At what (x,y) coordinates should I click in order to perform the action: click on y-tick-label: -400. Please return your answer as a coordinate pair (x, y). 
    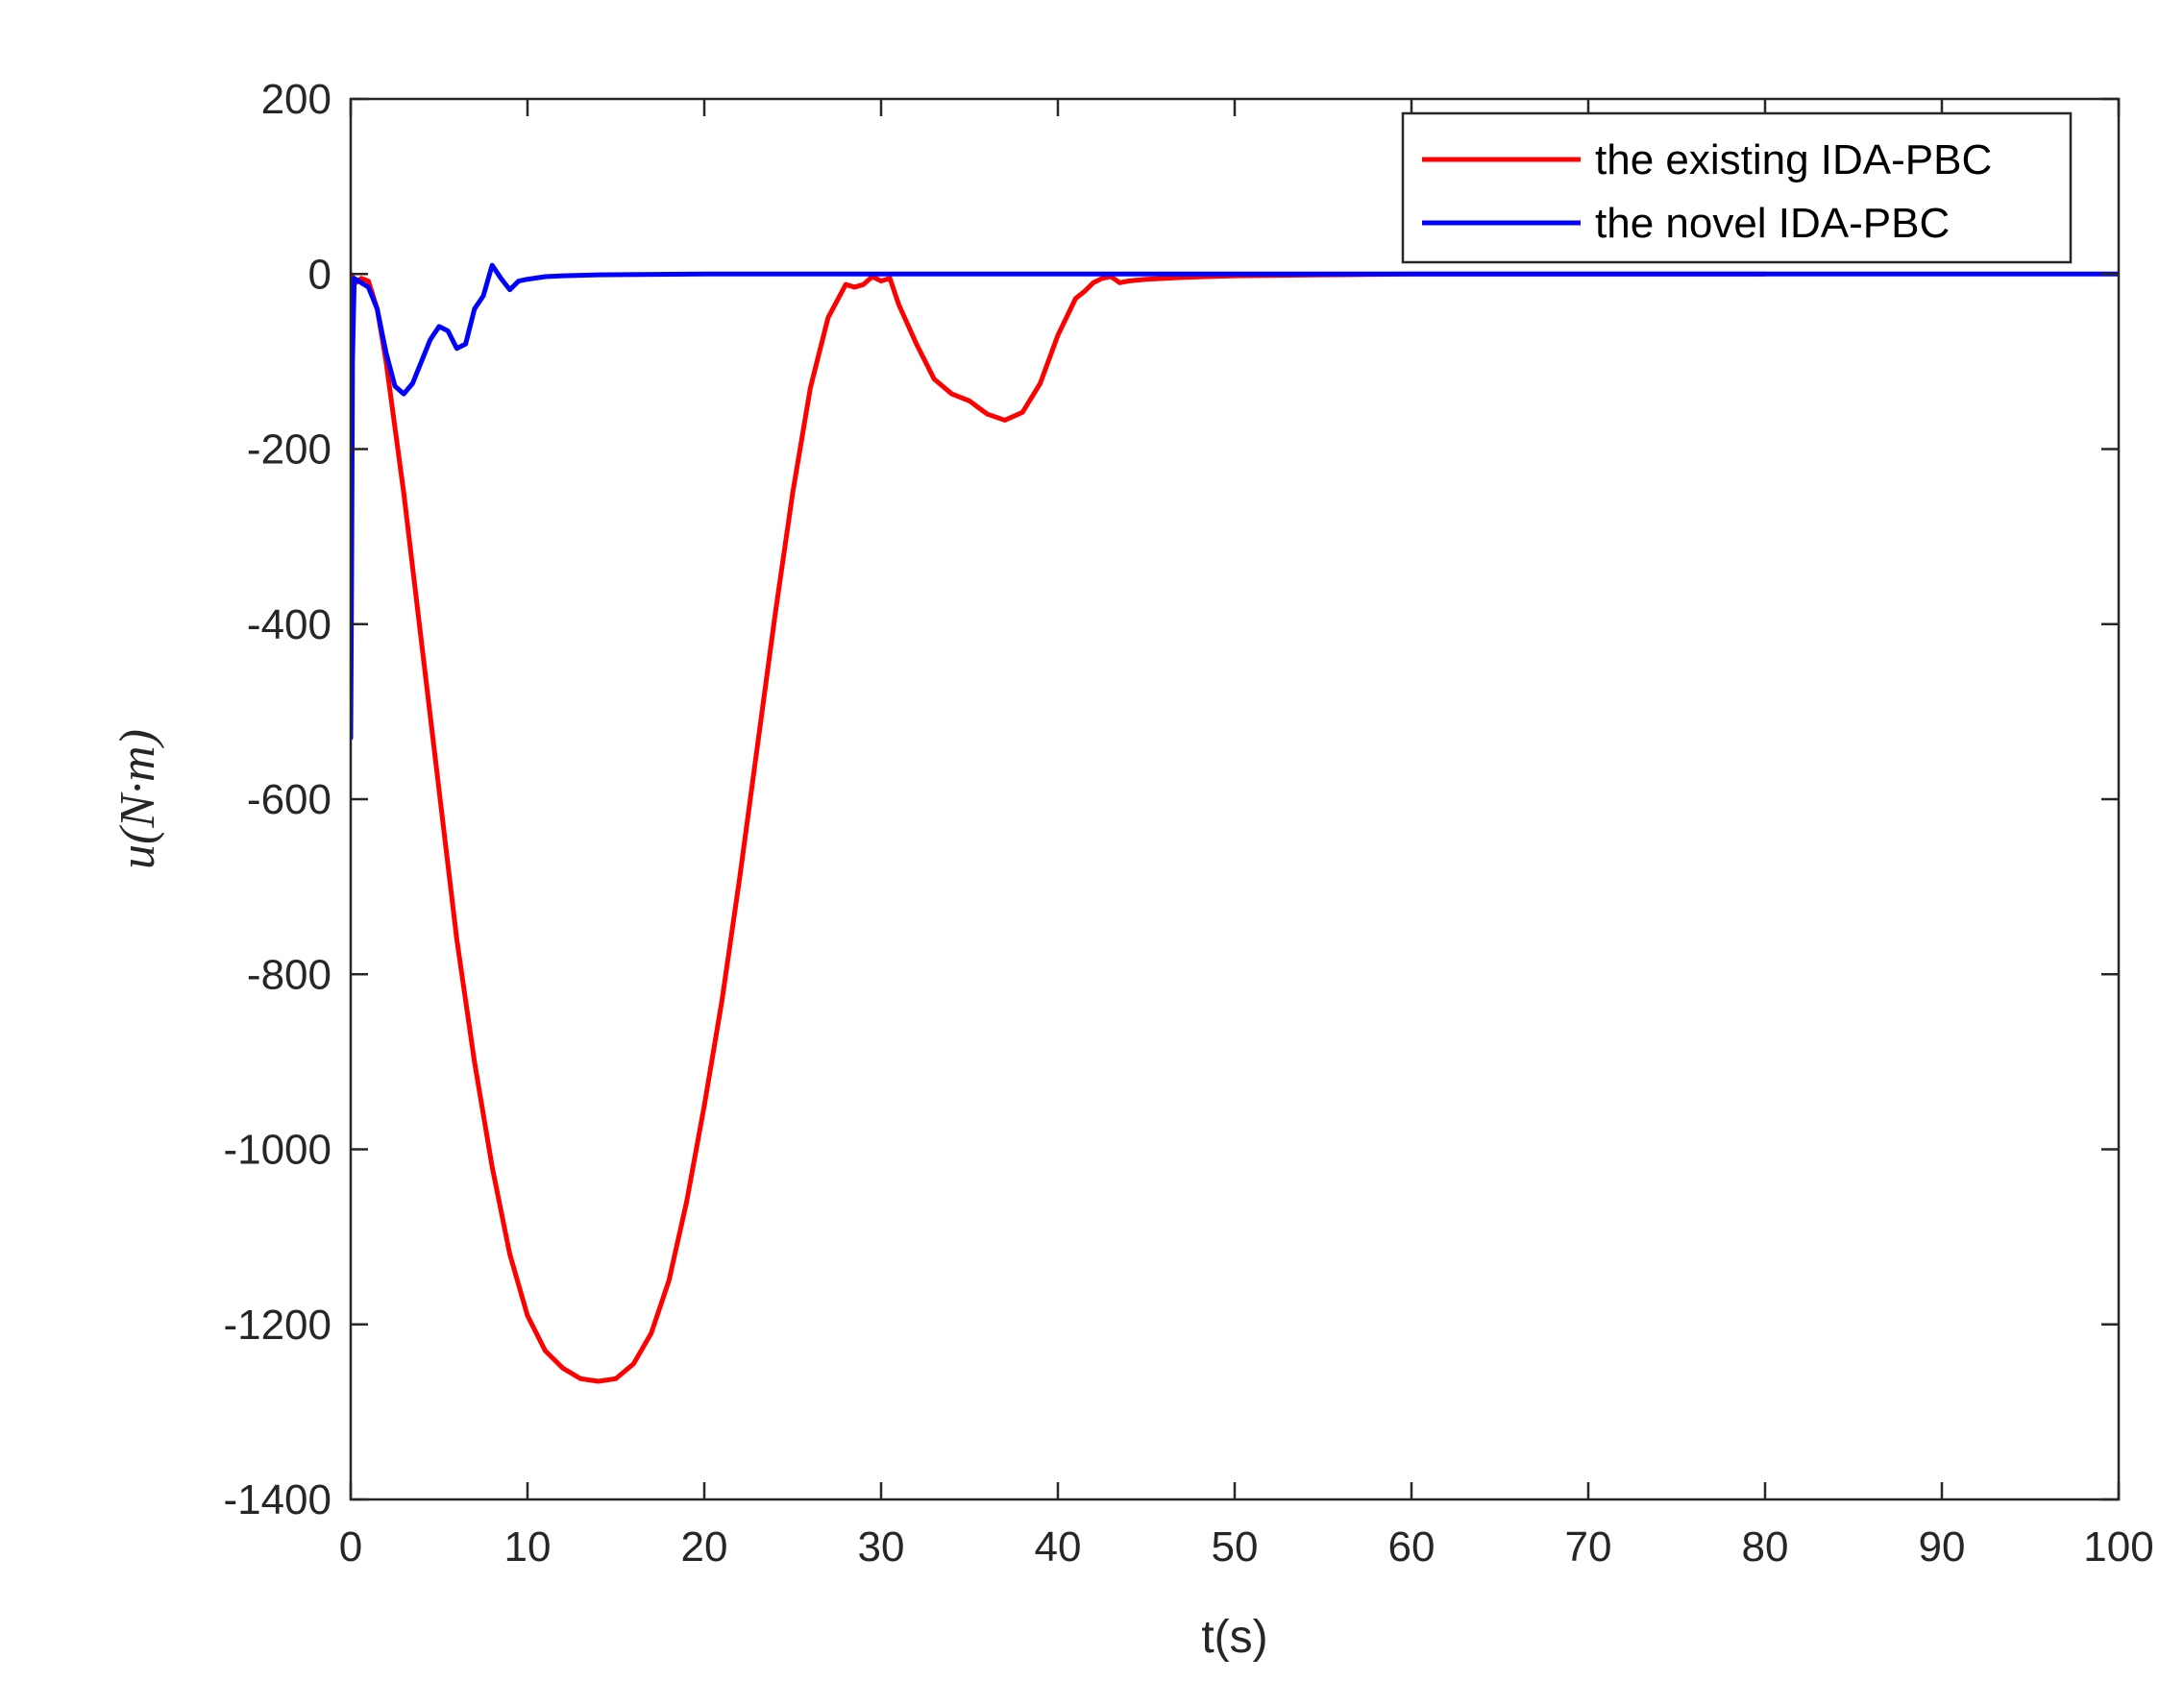
    Looking at the image, I should click on (289, 624).